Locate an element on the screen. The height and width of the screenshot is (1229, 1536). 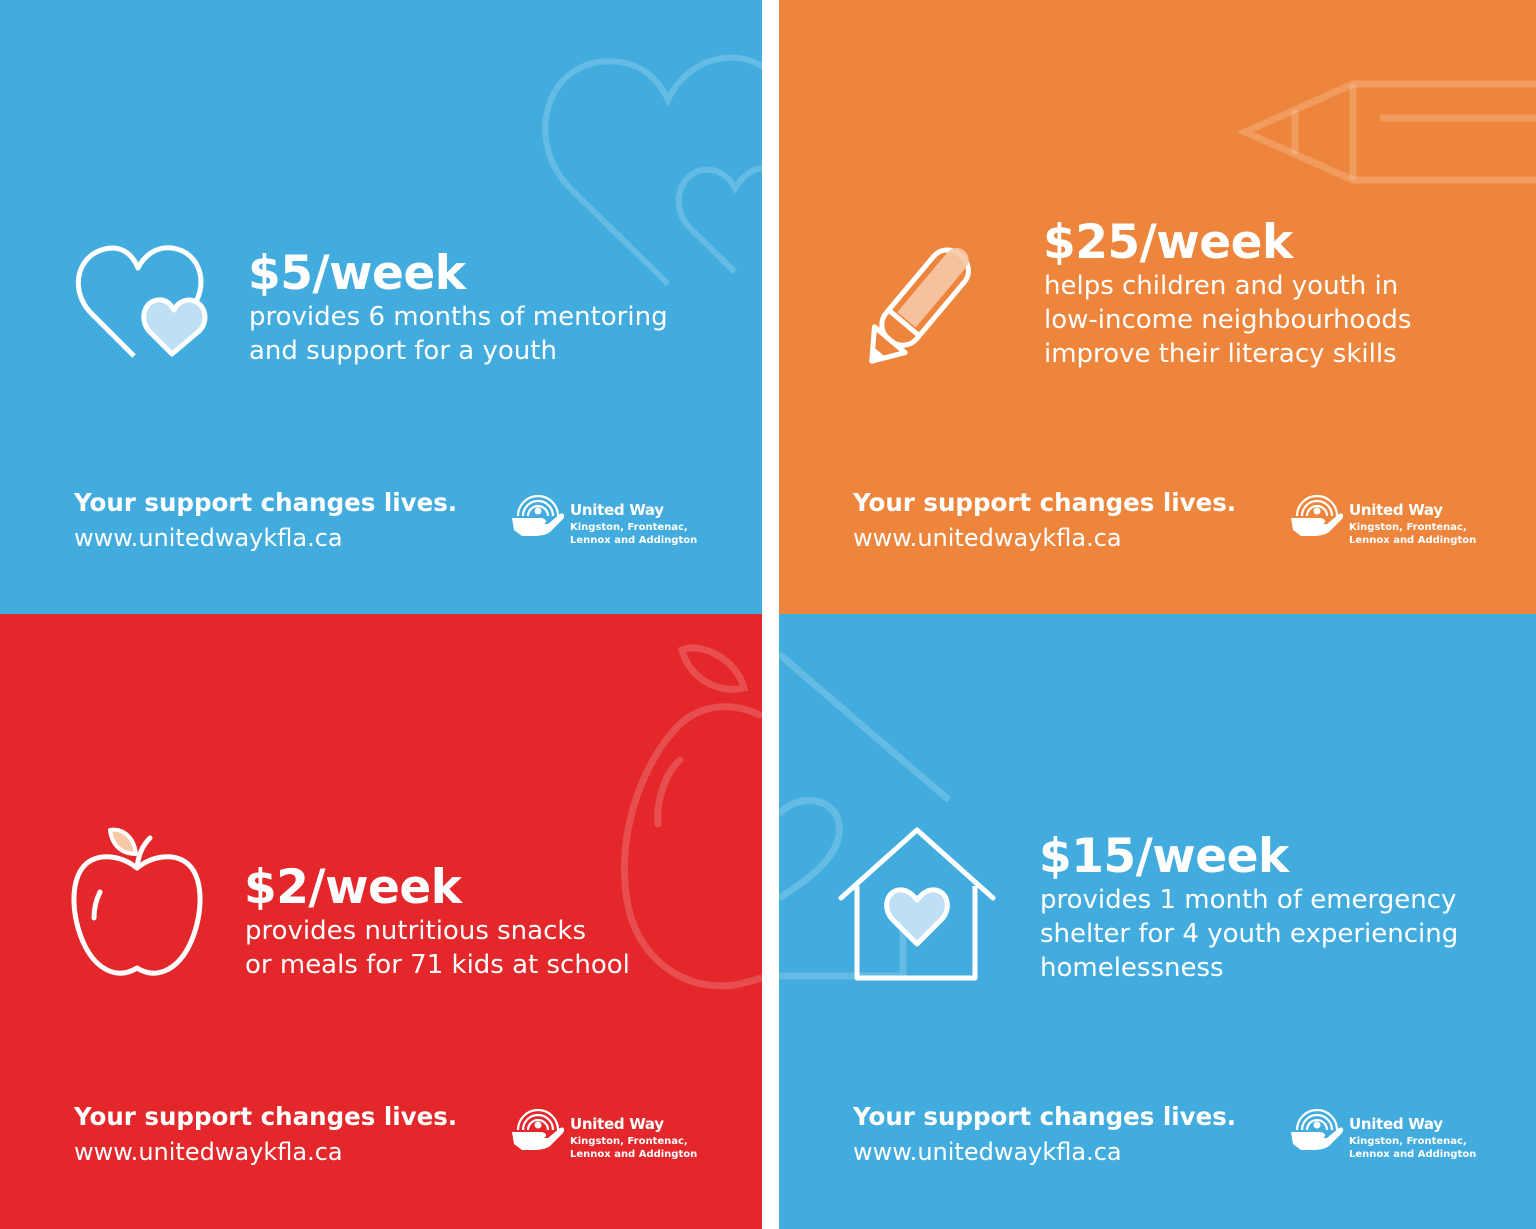
description-line: helps children and youth in is located at coordinates (1221, 286).